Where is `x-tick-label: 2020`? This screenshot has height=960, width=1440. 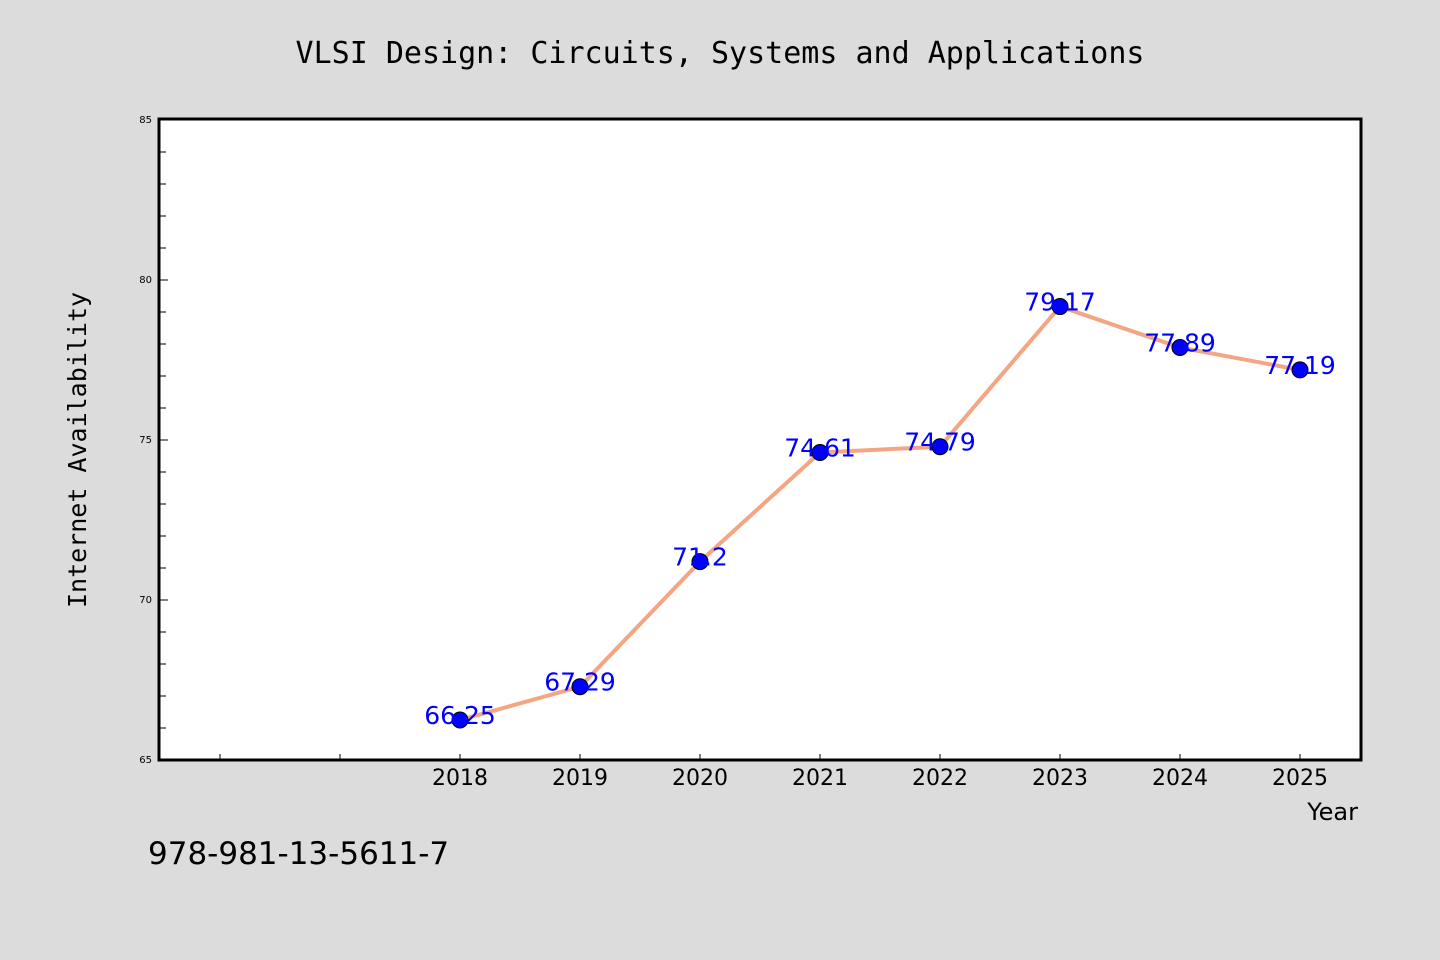
x-tick-label: 2020 is located at coordinates (700, 778).